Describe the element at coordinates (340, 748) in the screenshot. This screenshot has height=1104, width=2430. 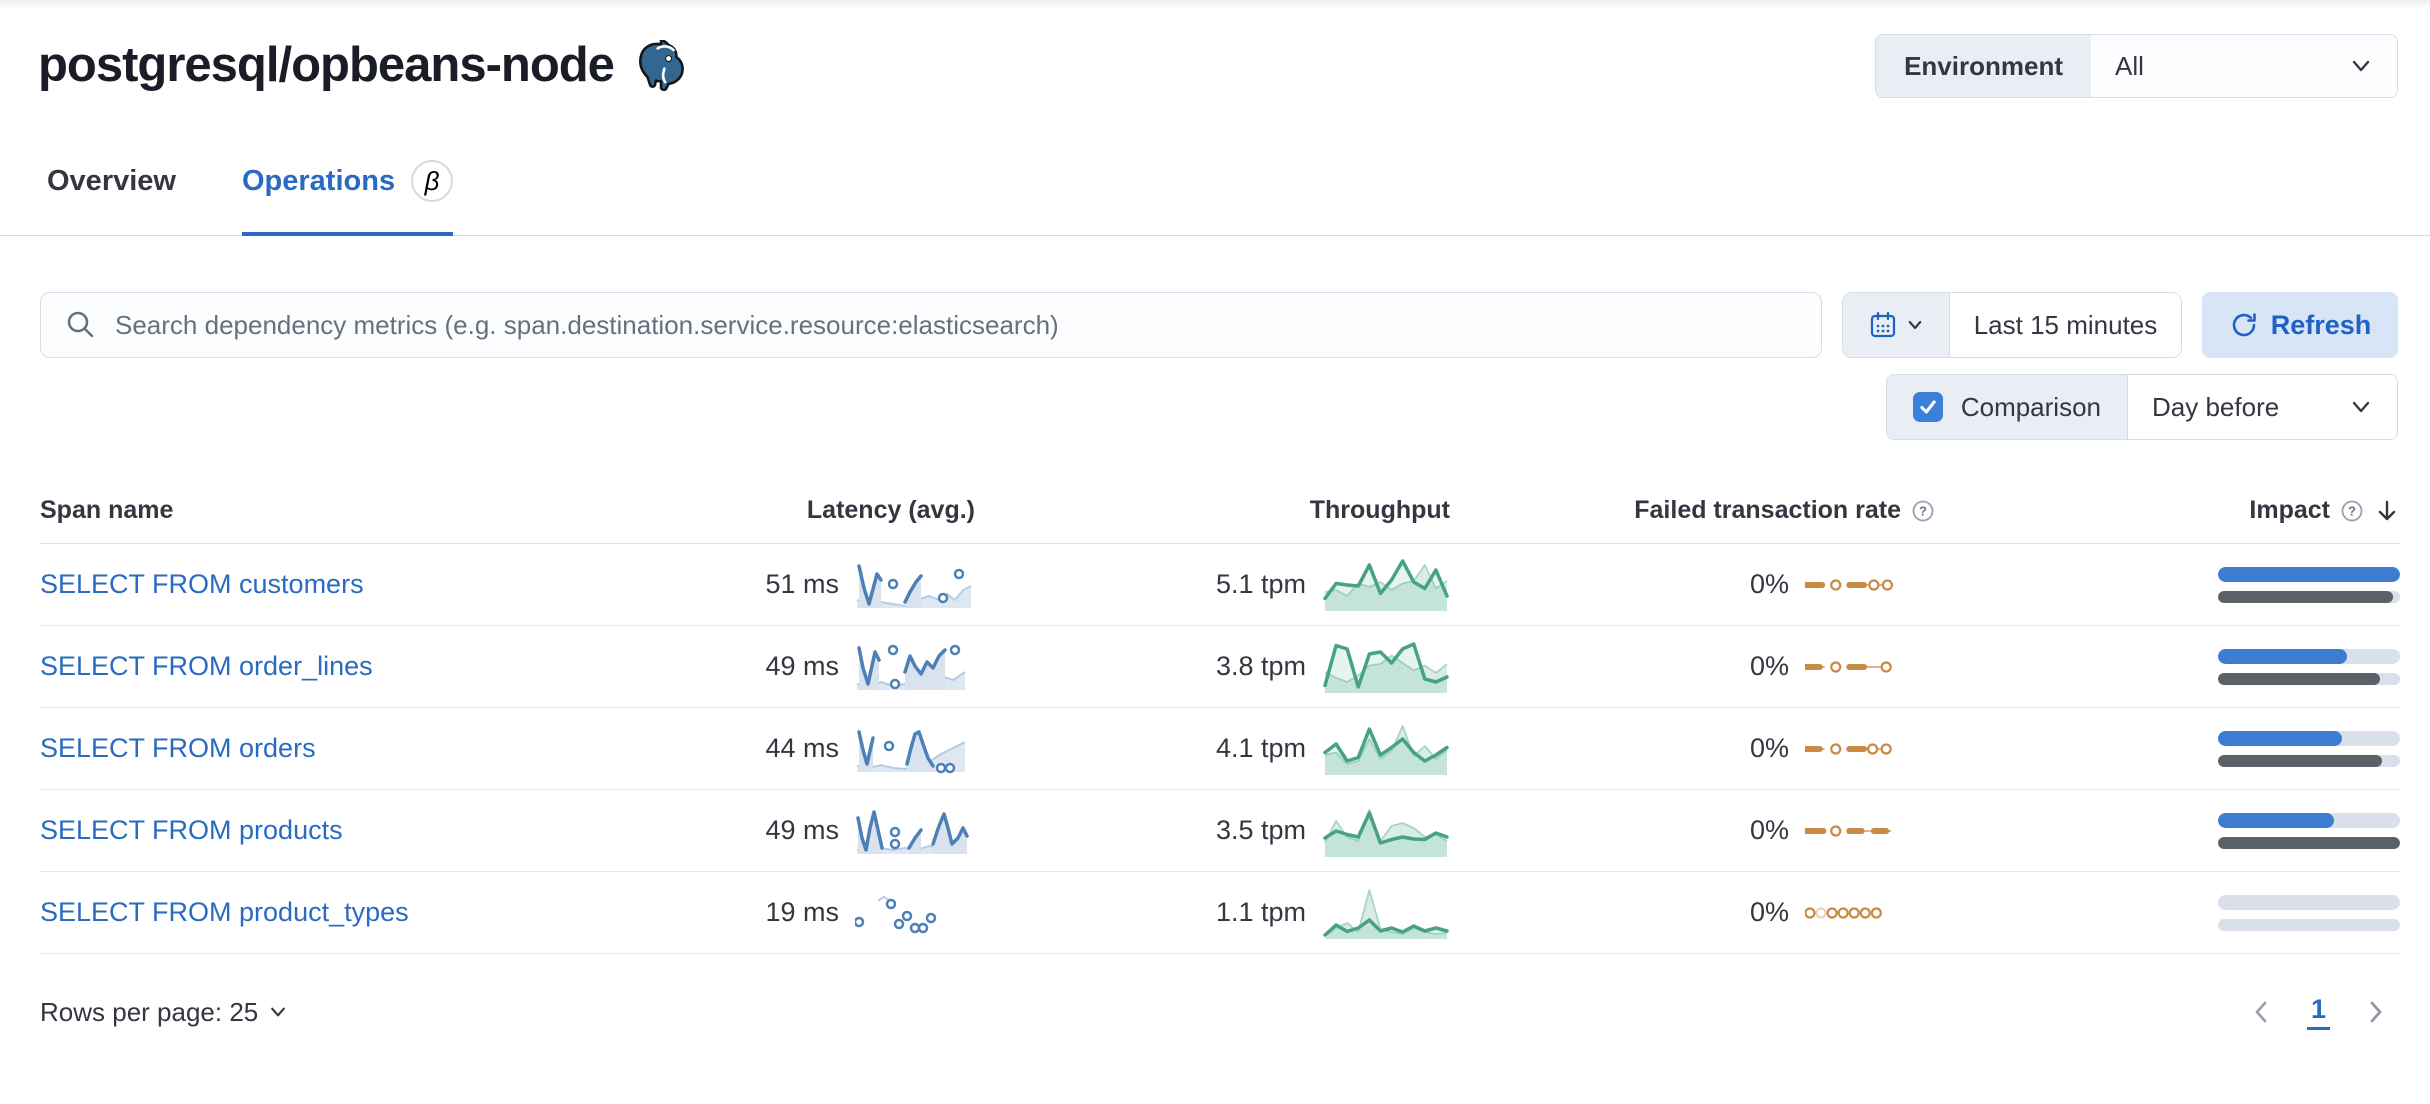
I see `span-name-cell: SELECT FROM orders` at that location.